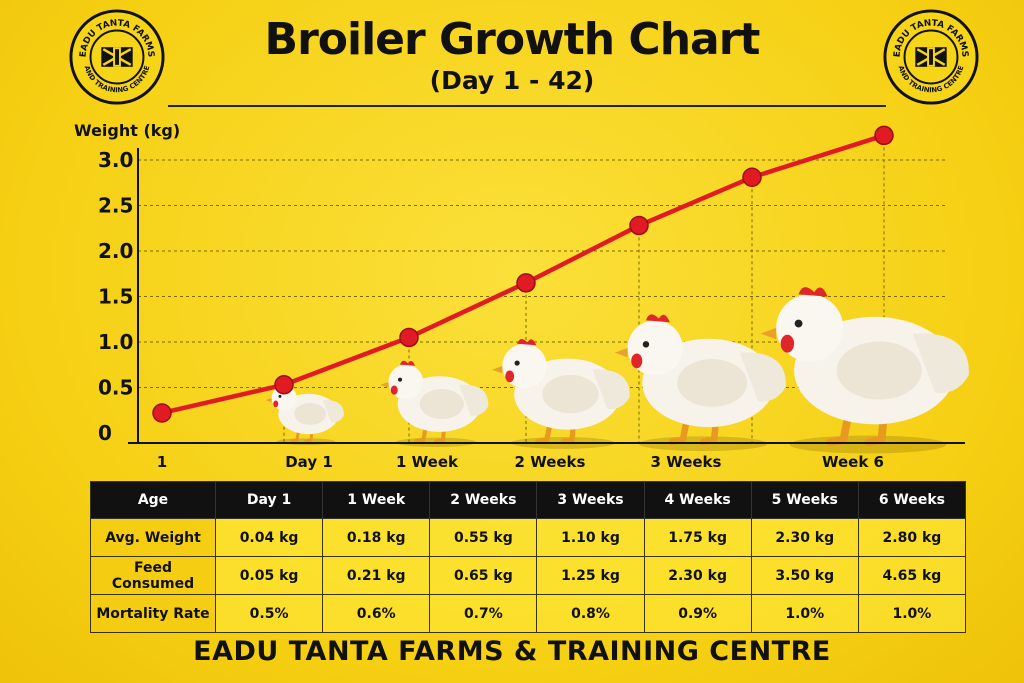  I want to click on table-header-cell: 6 Weeks, so click(912, 500).